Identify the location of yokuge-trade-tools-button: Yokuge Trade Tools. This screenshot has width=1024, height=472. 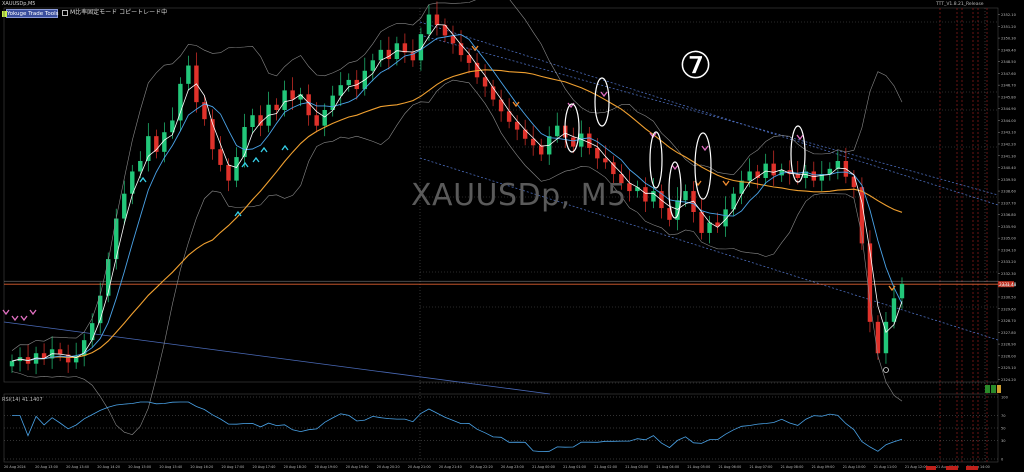
(30, 13).